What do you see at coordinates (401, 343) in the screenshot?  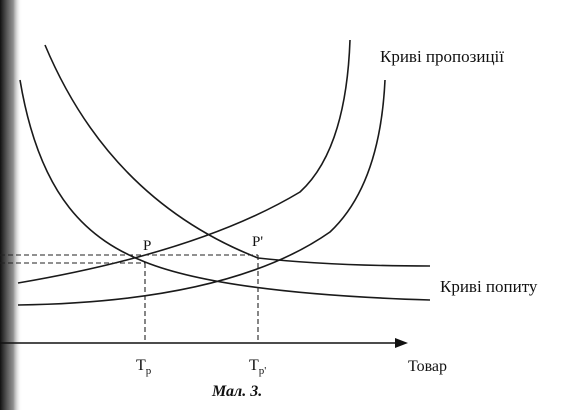 I see `x-axis-arrow` at bounding box center [401, 343].